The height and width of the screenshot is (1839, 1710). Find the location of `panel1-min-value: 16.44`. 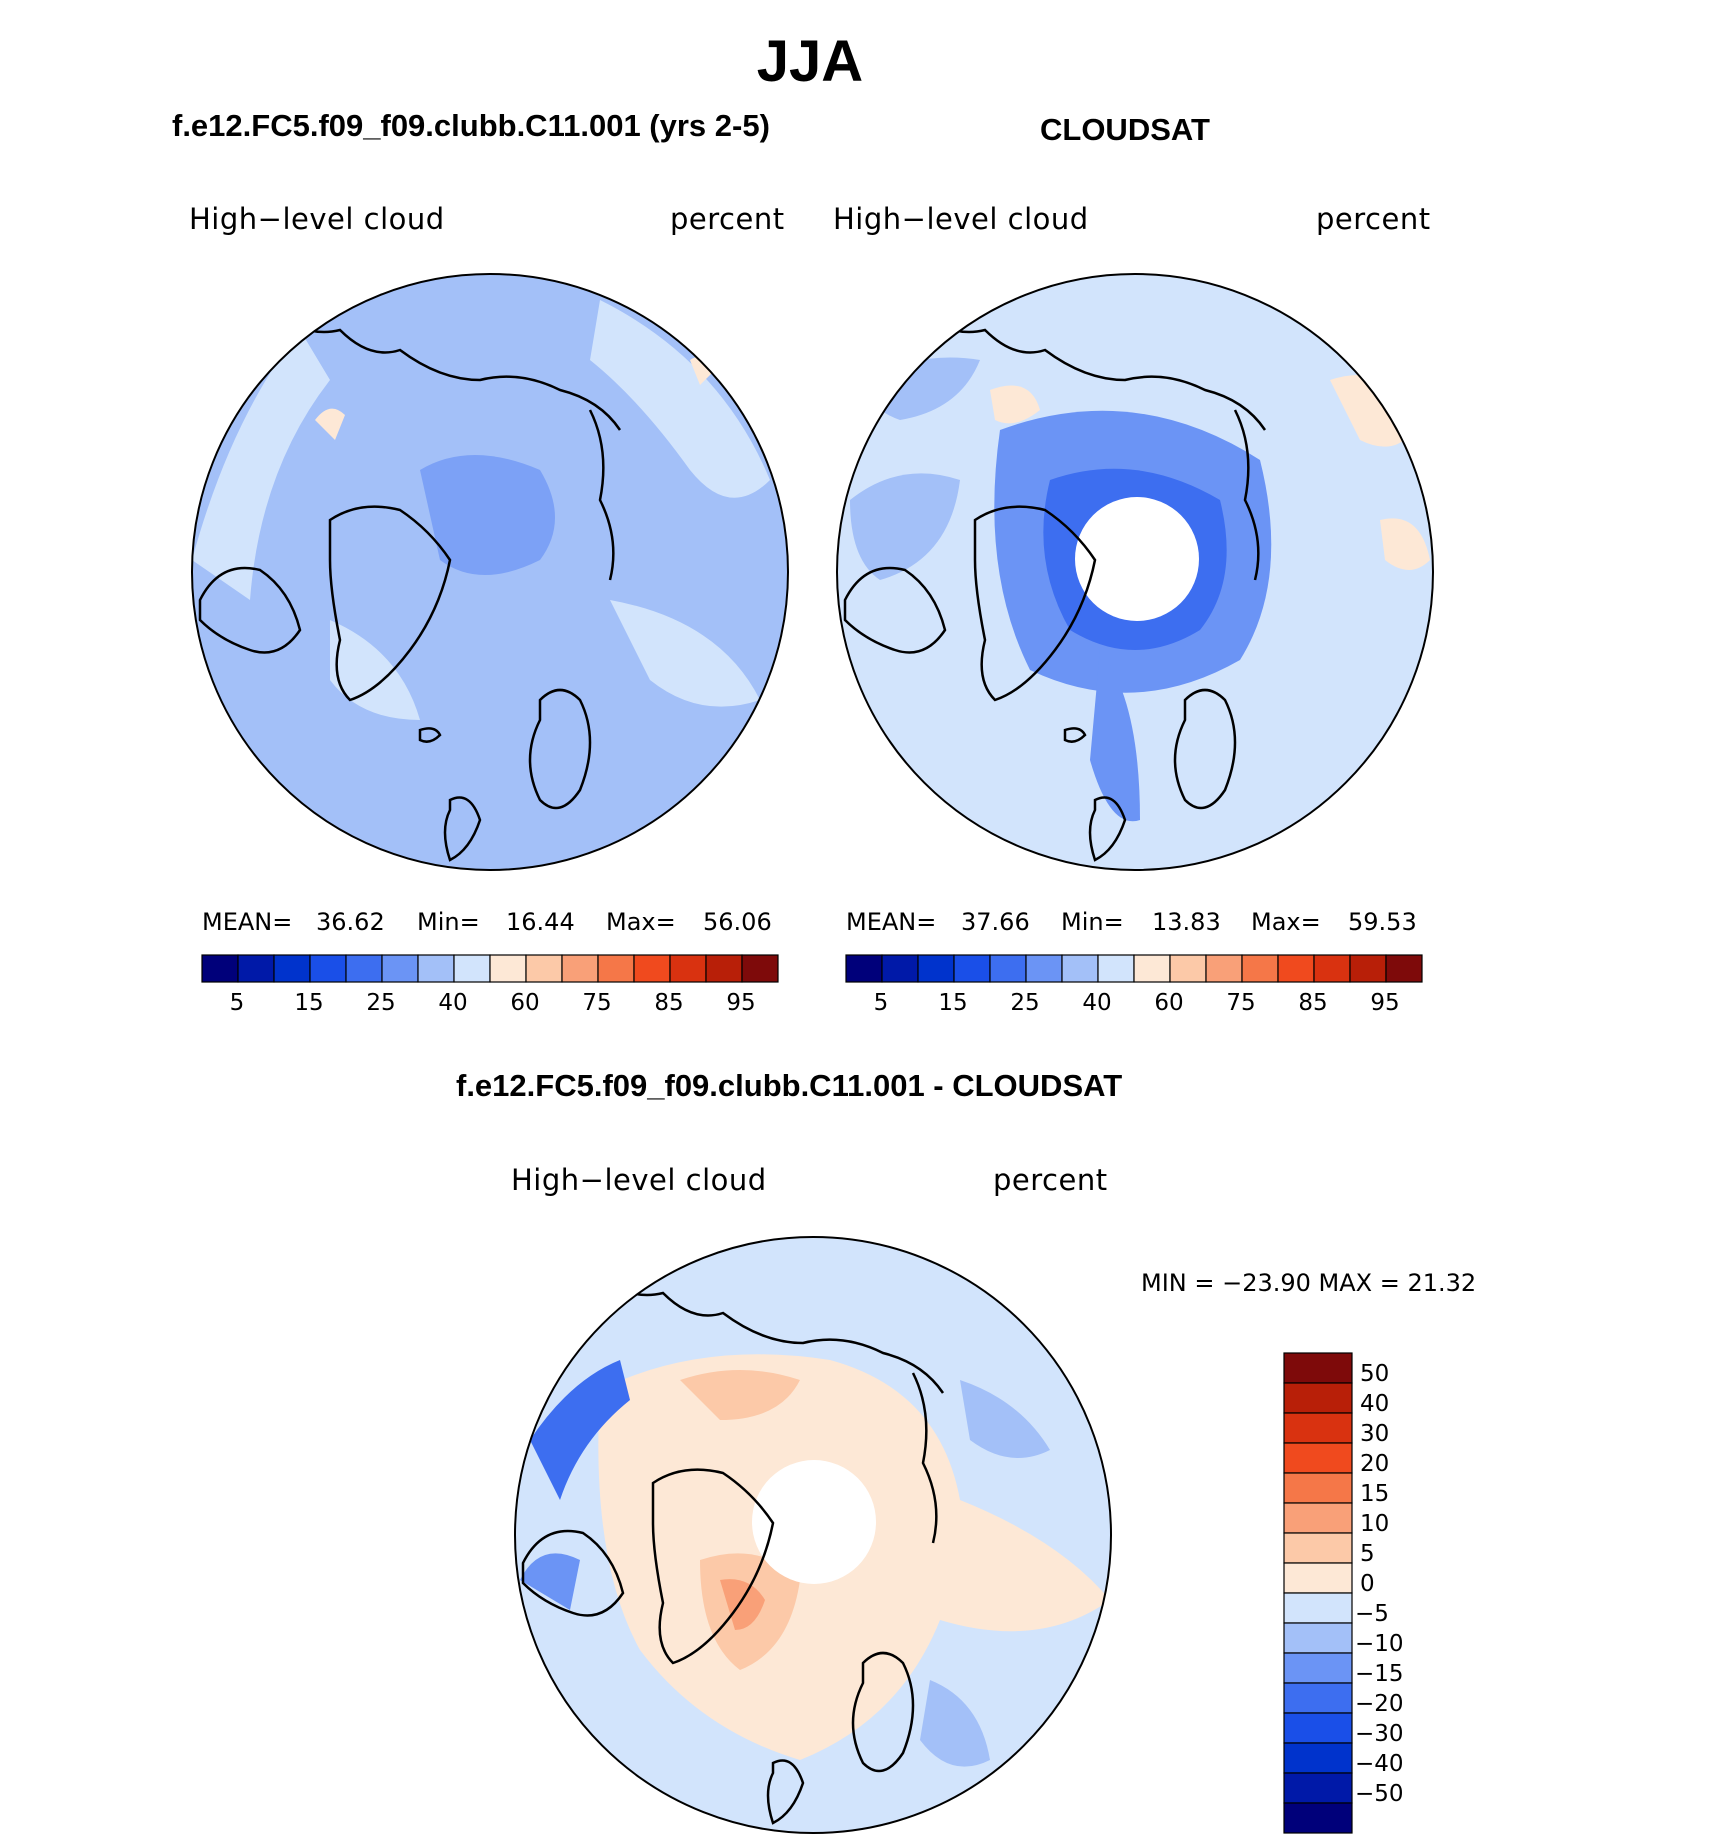

panel1-min-value: 16.44 is located at coordinates (540, 922).